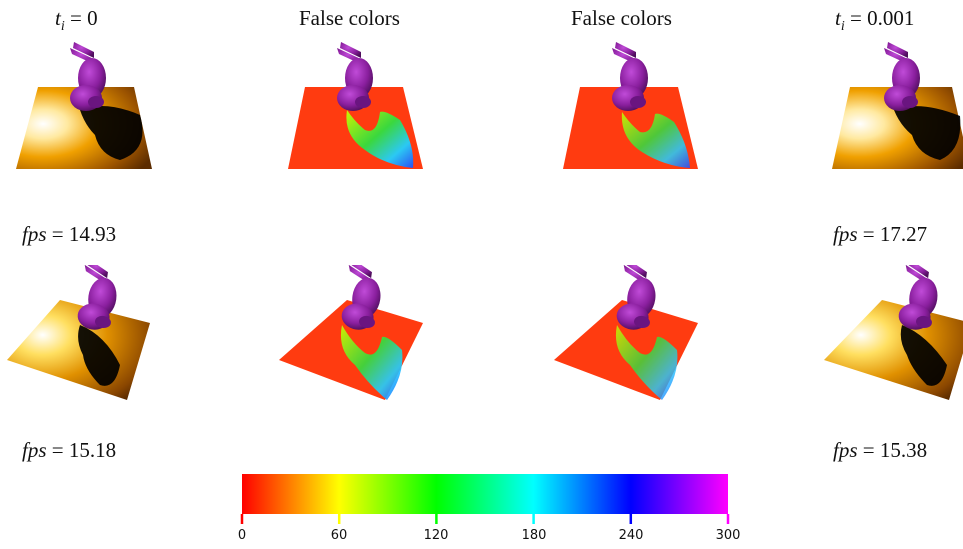  I want to click on colorbar-tick-label-180: 180, so click(534, 535).